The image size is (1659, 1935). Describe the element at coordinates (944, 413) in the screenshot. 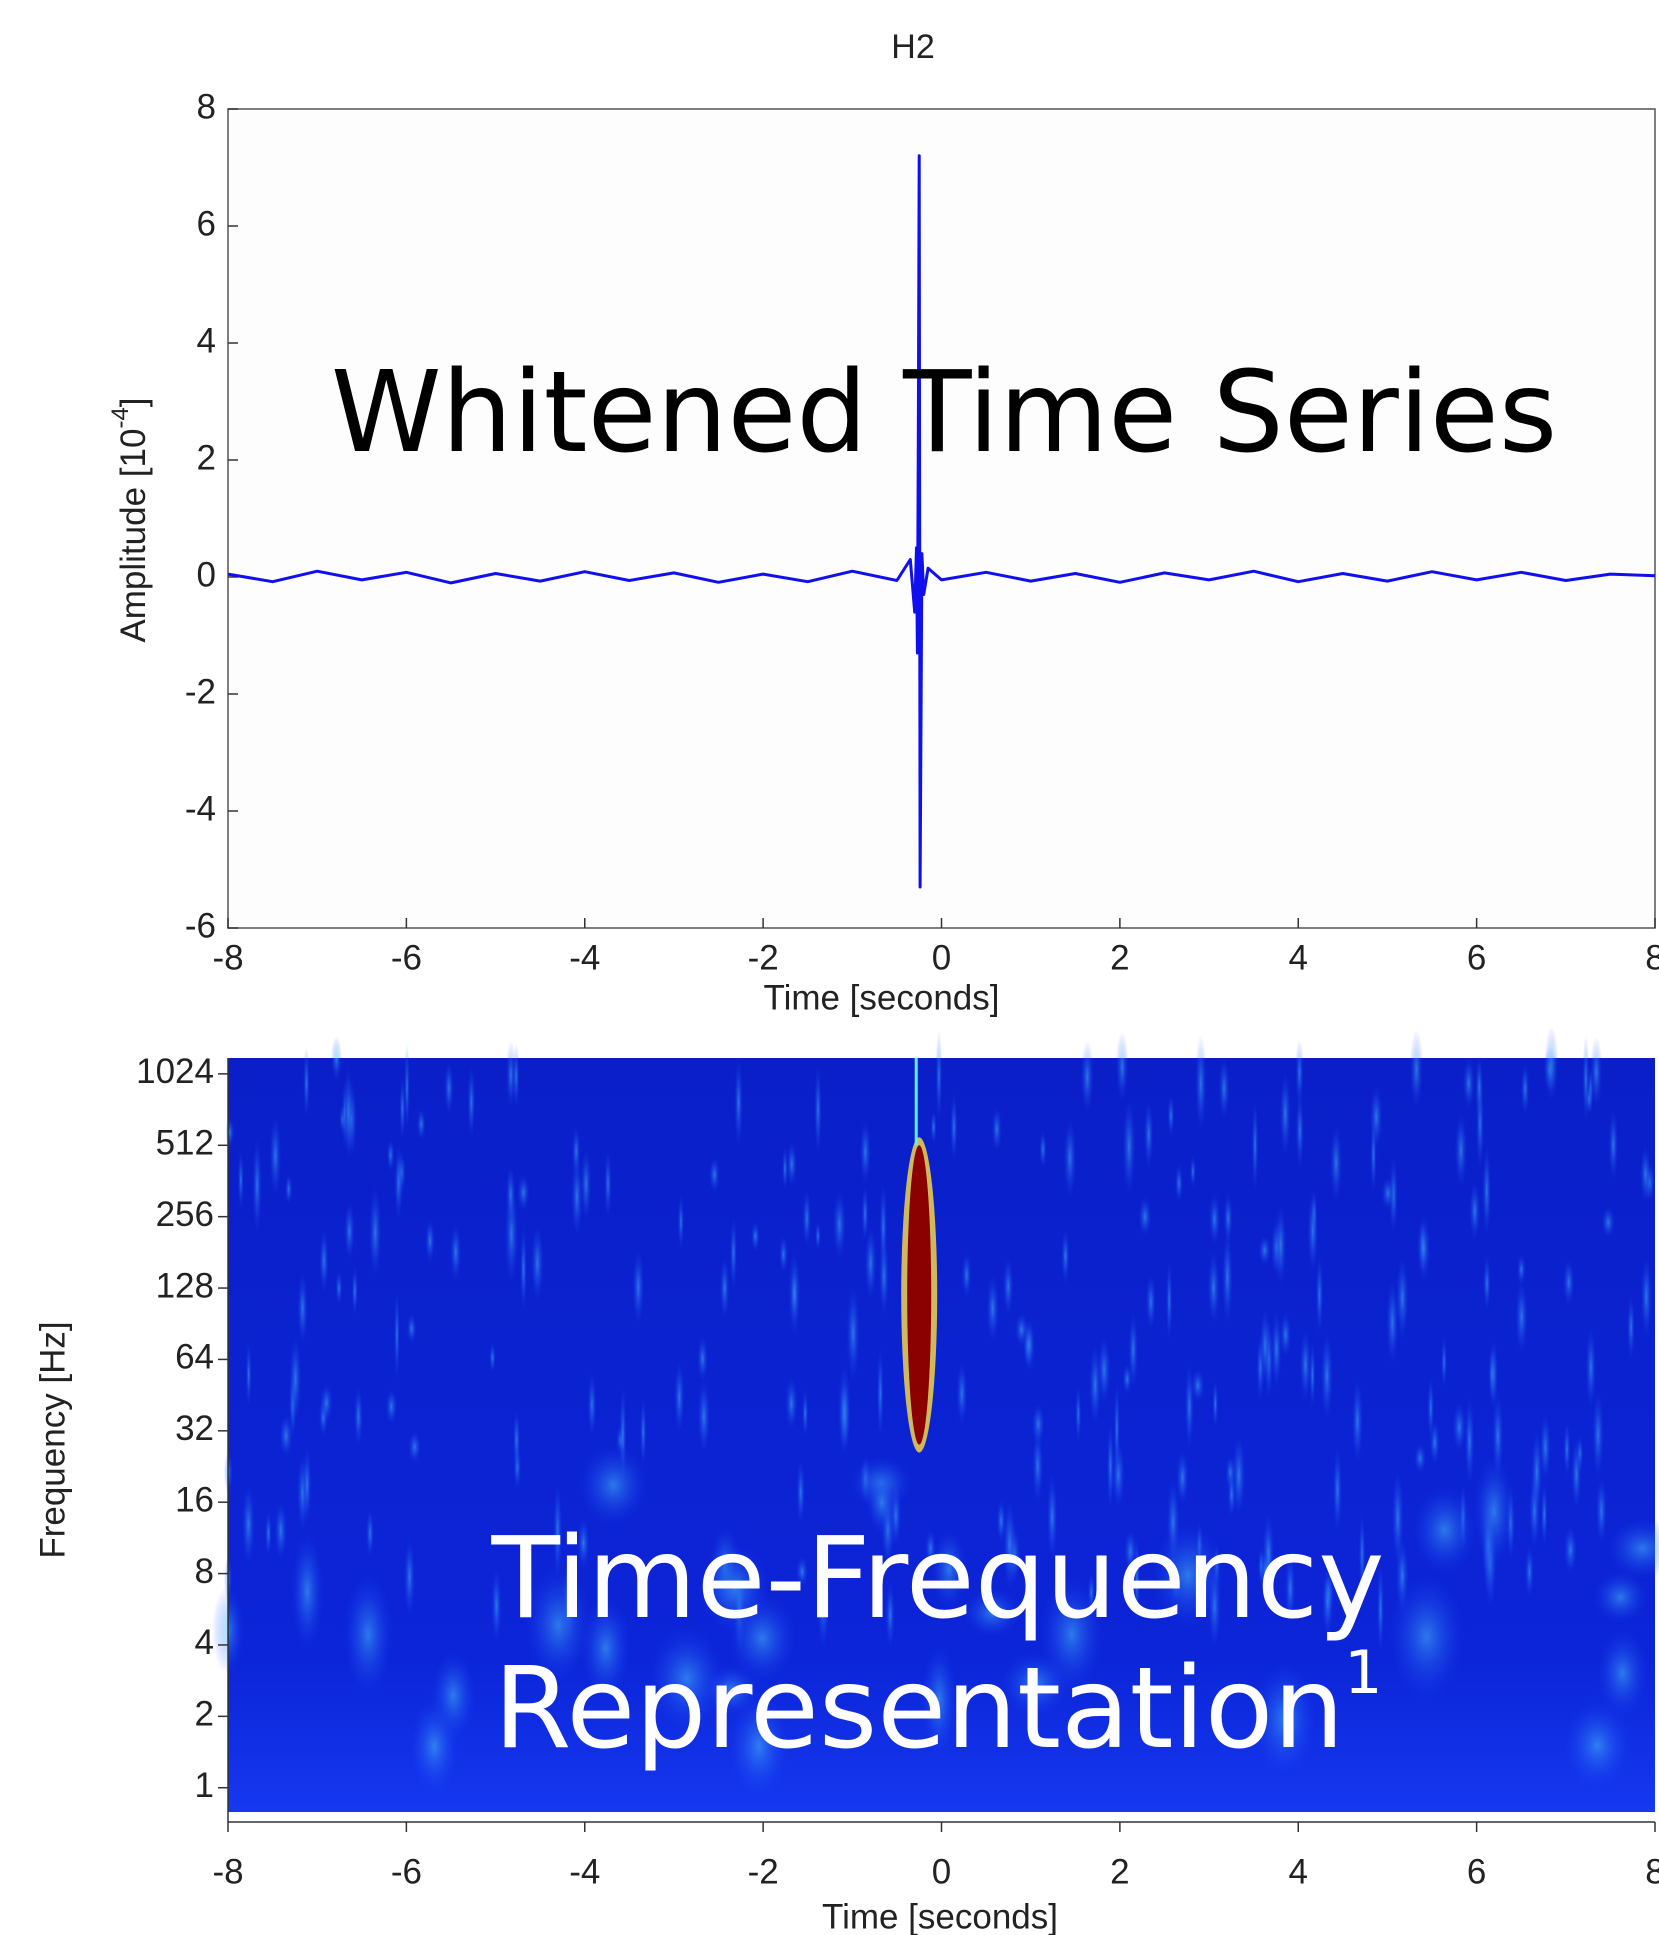

I see `annotation: Whitened Time Series` at that location.